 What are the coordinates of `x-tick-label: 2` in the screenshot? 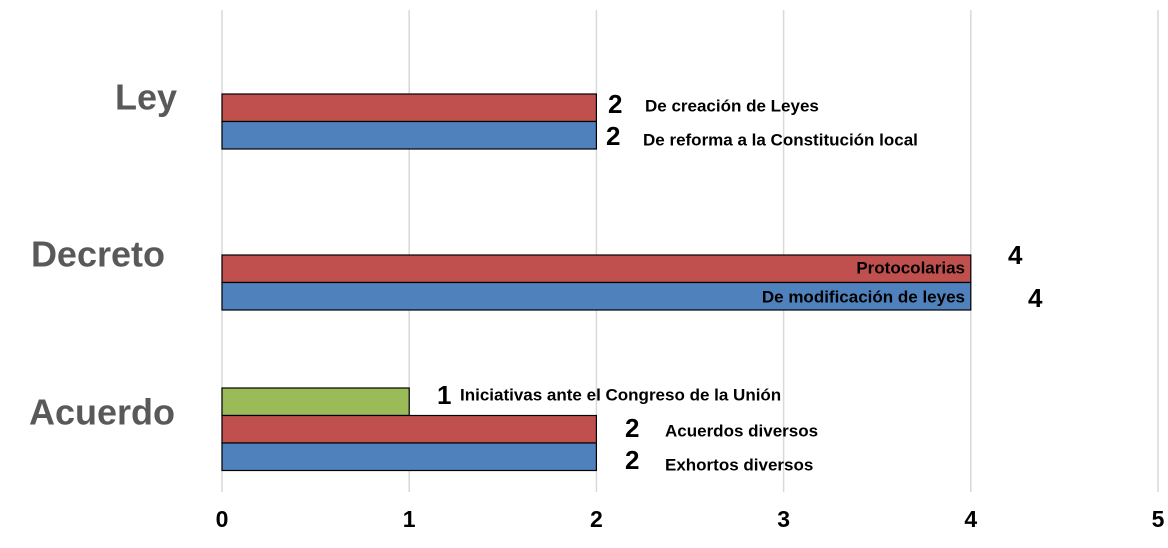 It's located at (596, 519).